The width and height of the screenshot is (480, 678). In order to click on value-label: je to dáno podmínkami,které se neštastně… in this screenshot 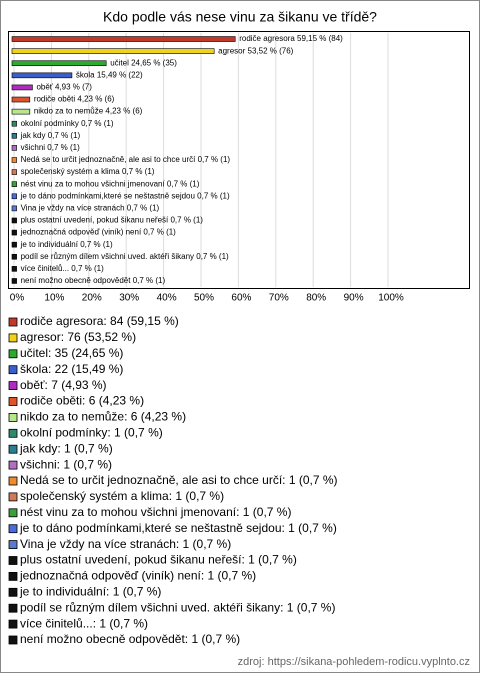, I will do `click(125, 195)`.